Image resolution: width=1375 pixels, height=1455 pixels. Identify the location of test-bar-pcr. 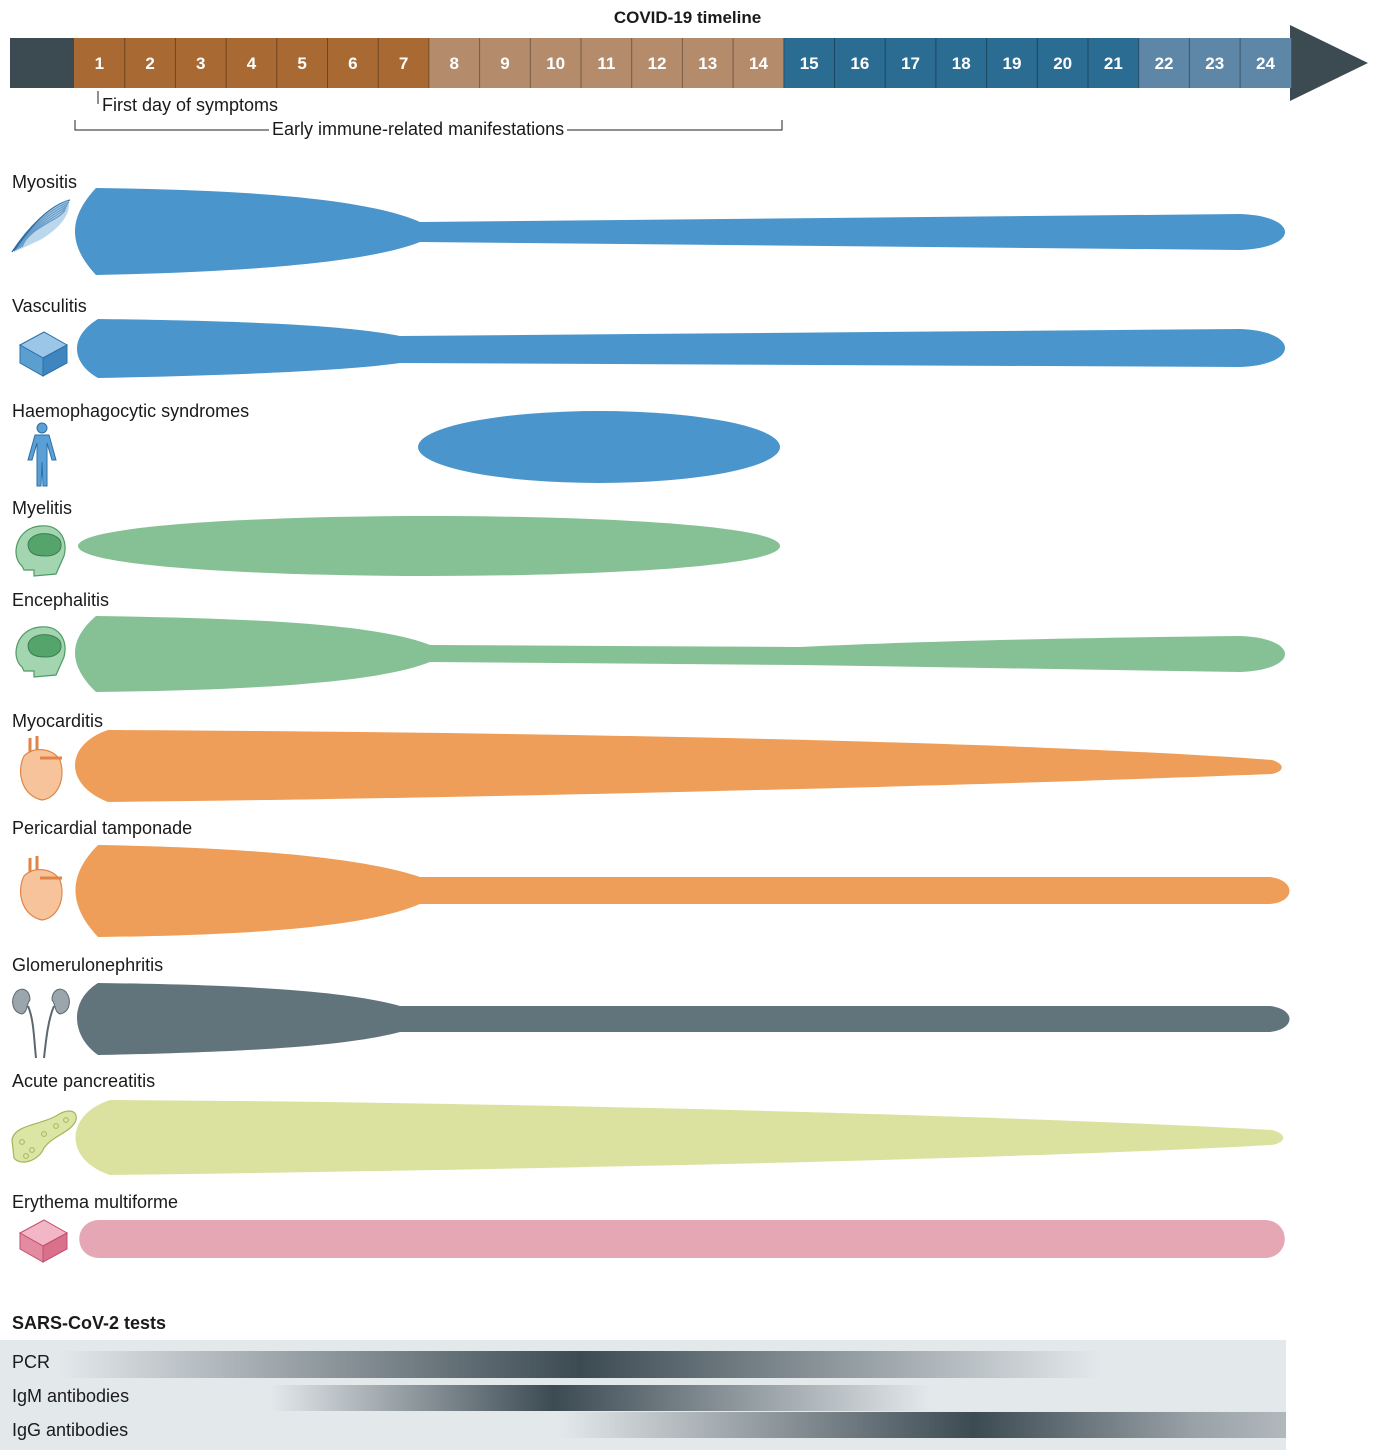
(580, 1364).